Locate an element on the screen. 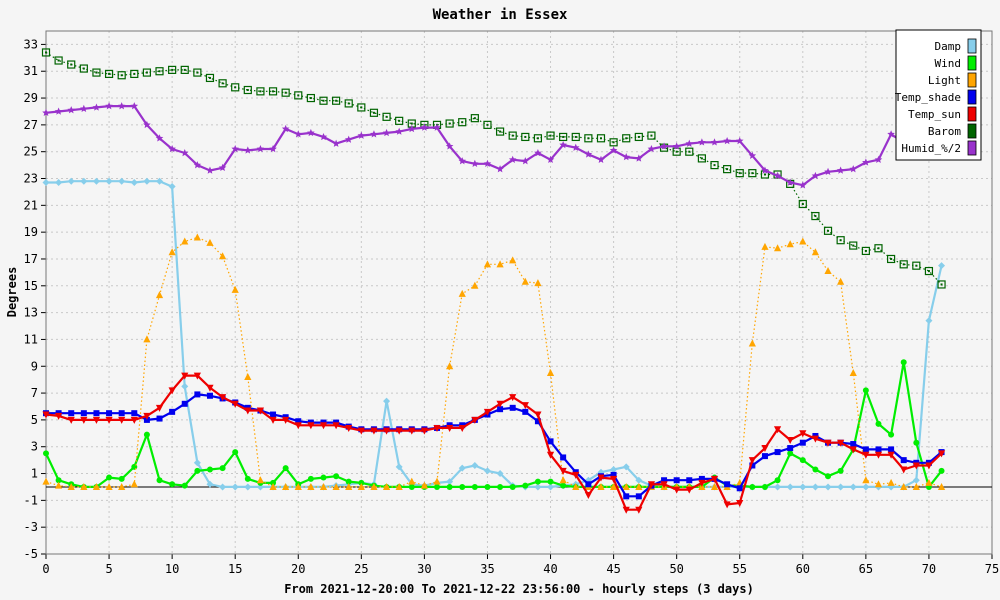 The width and height of the screenshot is (1000, 600). y-tick-label: 17 is located at coordinates (31, 259).